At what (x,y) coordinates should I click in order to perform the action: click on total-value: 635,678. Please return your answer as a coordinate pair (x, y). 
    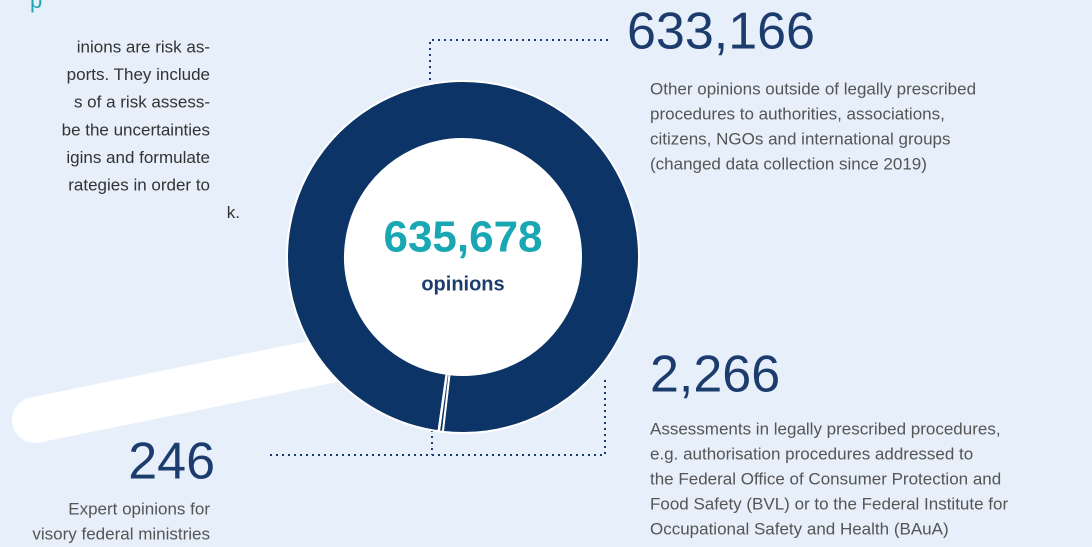
    Looking at the image, I should click on (462, 237).